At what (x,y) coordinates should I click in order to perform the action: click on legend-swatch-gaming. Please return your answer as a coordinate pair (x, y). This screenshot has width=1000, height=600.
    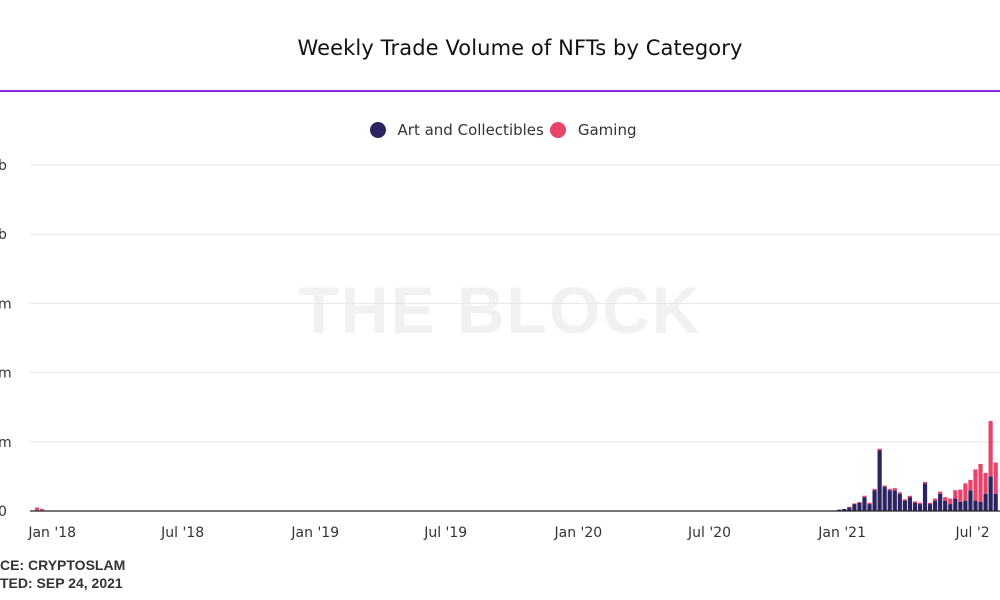
    Looking at the image, I should click on (557, 130).